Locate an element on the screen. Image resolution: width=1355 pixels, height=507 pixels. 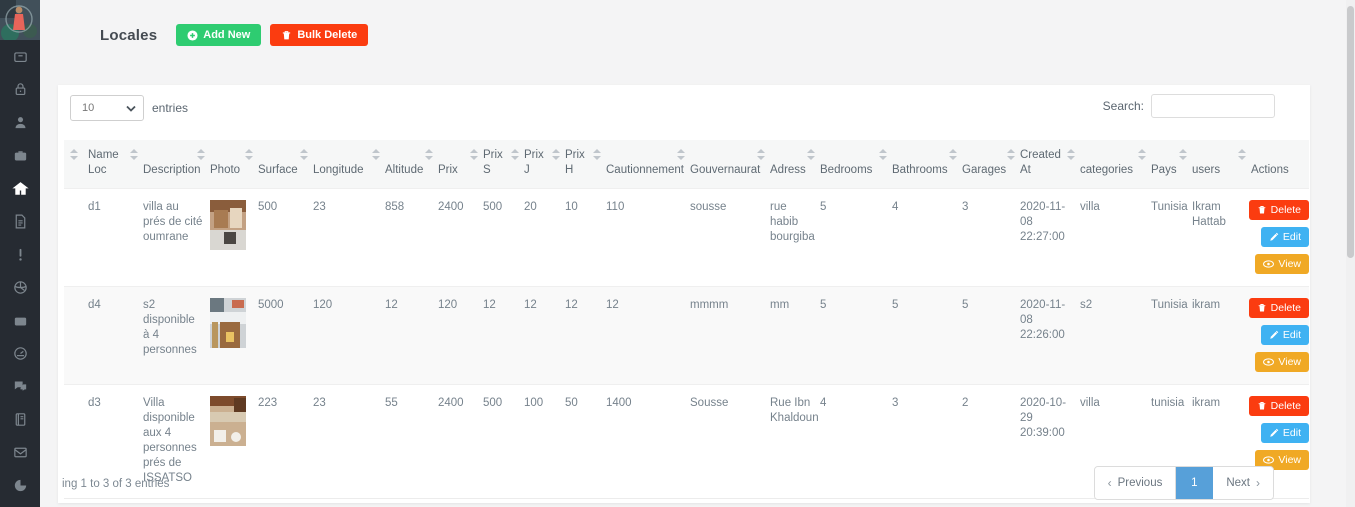
cell-garages: 5 is located at coordinates (989, 335).